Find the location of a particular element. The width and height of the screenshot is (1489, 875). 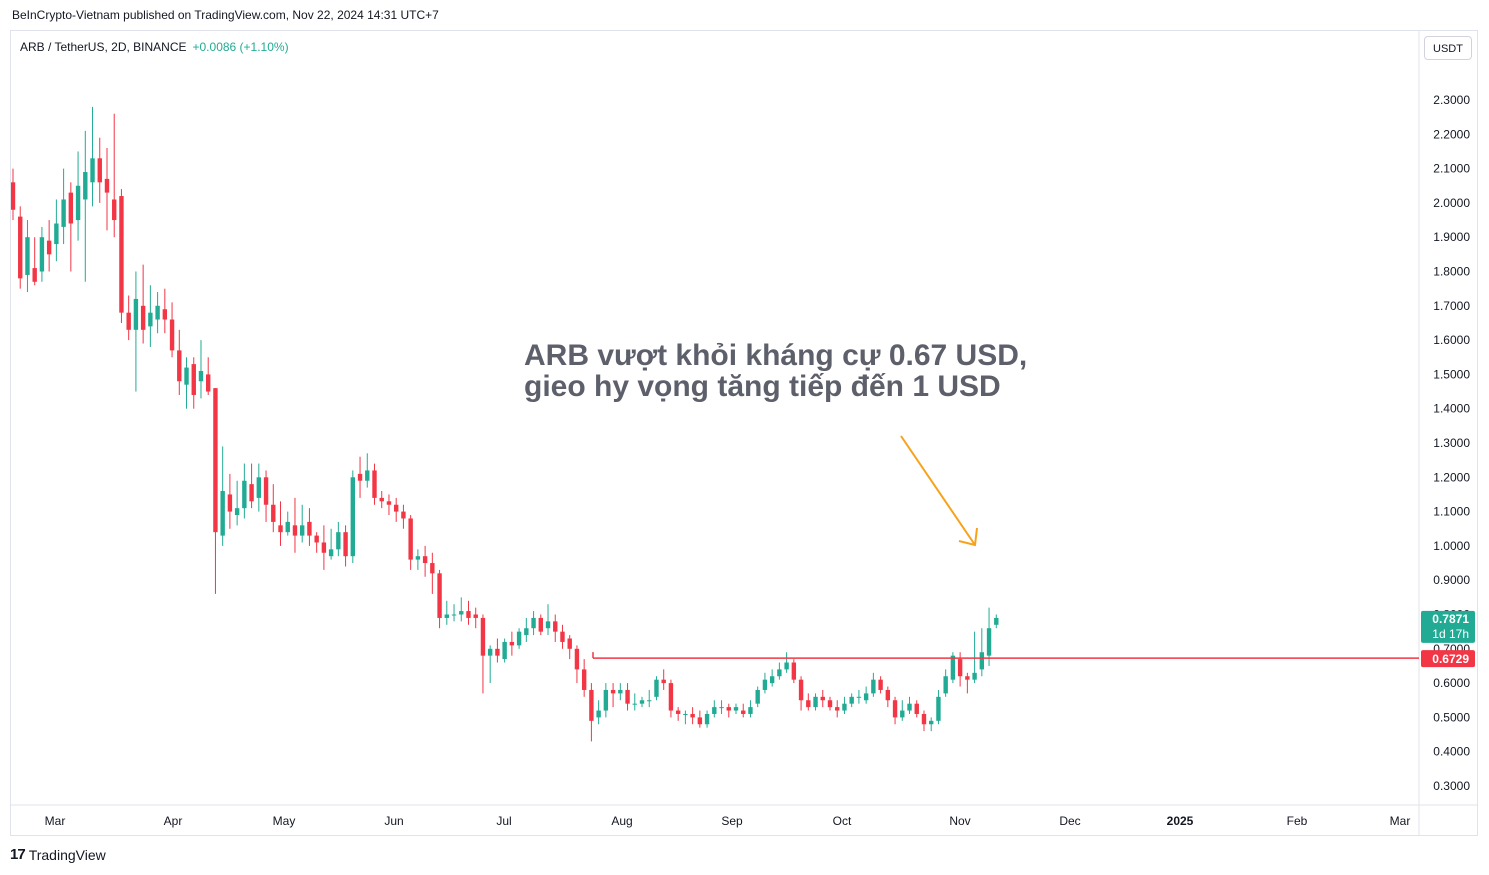

time-tick-label: Dec is located at coordinates (1069, 821).